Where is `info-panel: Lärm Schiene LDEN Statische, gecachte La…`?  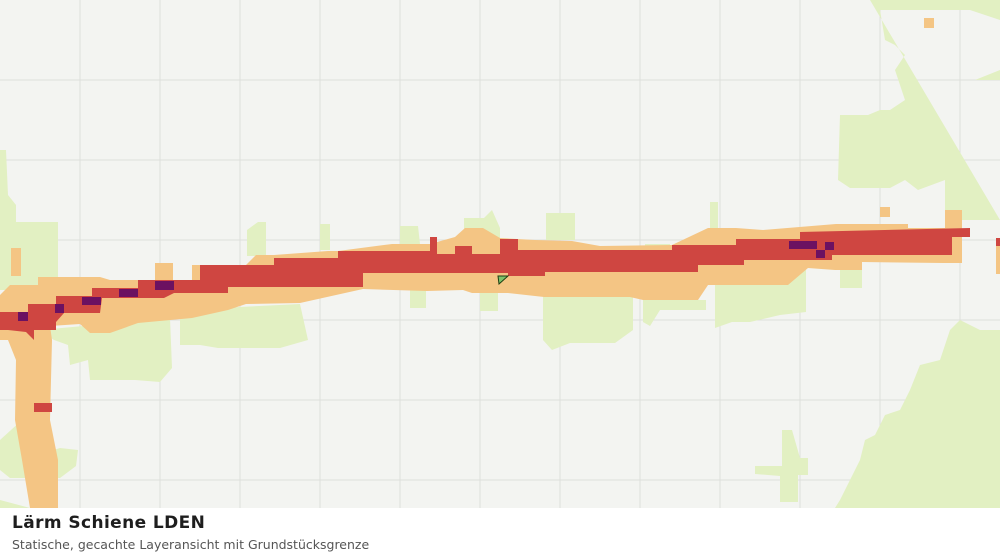 info-panel: Lärm Schiene LDEN Statische, gecachte La… is located at coordinates (500, 534).